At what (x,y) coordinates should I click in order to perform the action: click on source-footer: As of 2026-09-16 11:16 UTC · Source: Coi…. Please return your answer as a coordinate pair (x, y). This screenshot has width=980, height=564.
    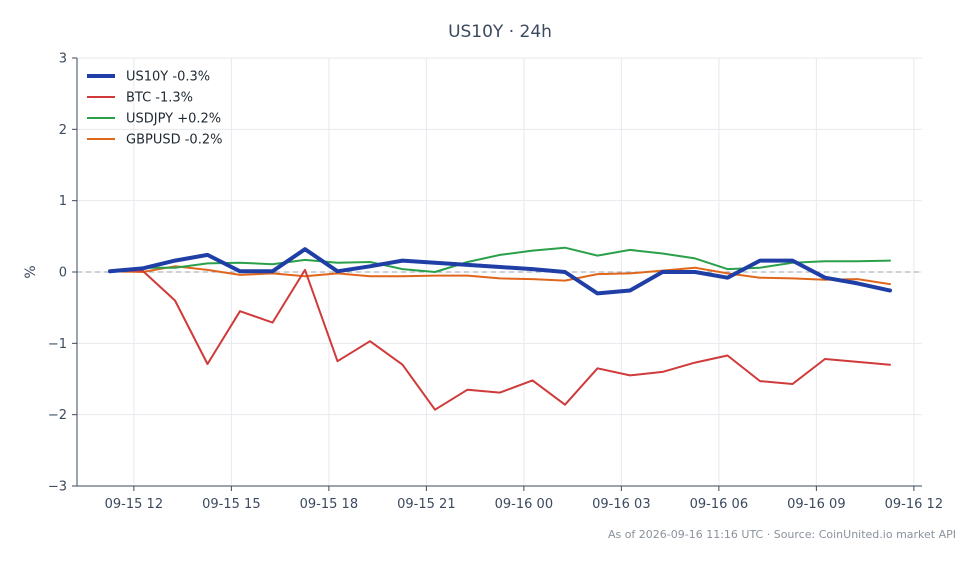
    Looking at the image, I should click on (782, 534).